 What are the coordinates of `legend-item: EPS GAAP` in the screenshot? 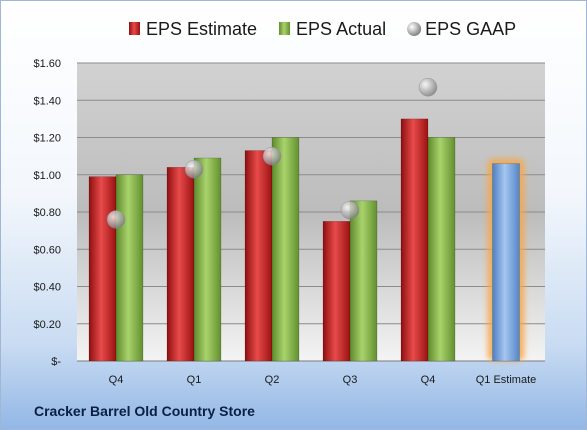 It's located at (461, 29).